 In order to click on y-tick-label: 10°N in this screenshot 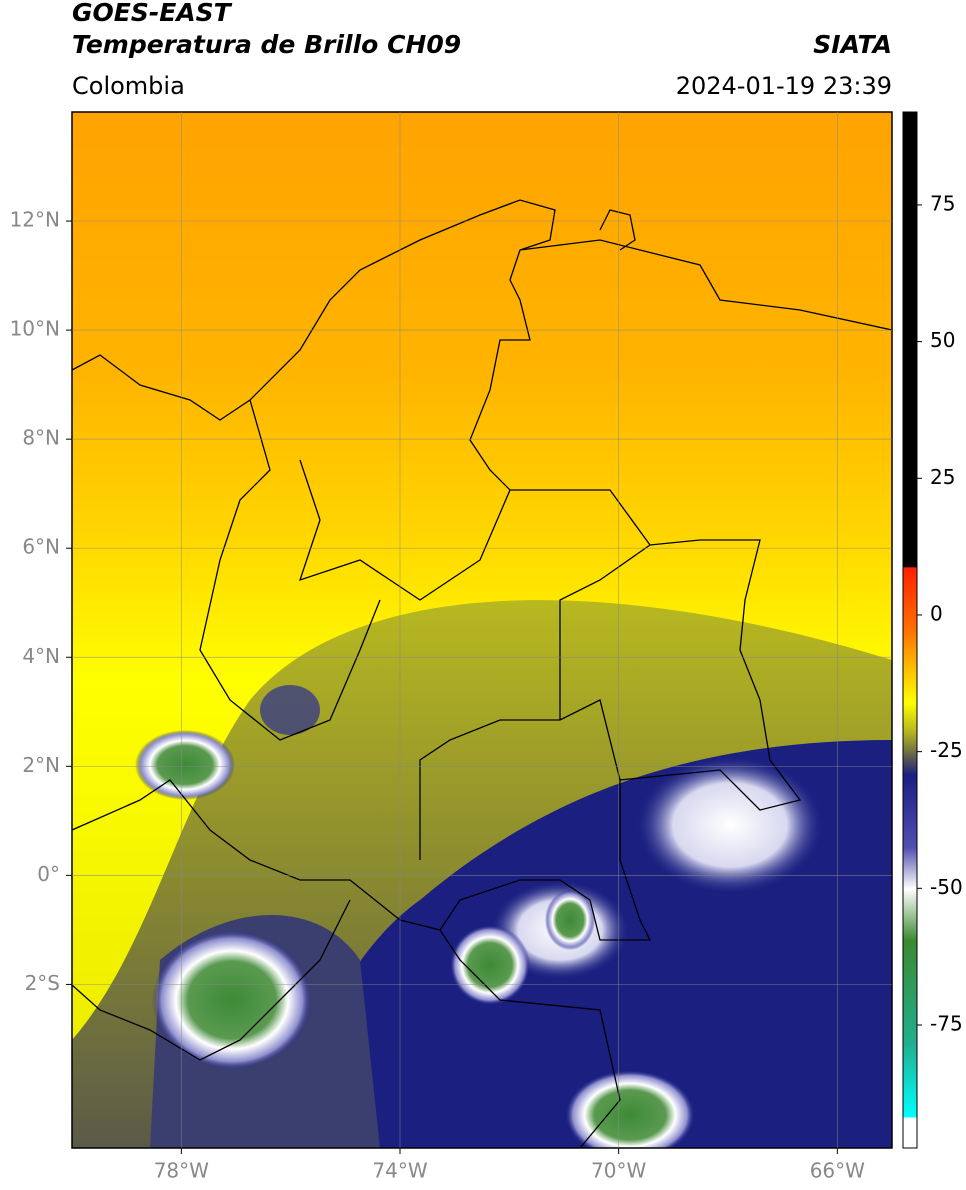, I will do `click(35, 329)`.